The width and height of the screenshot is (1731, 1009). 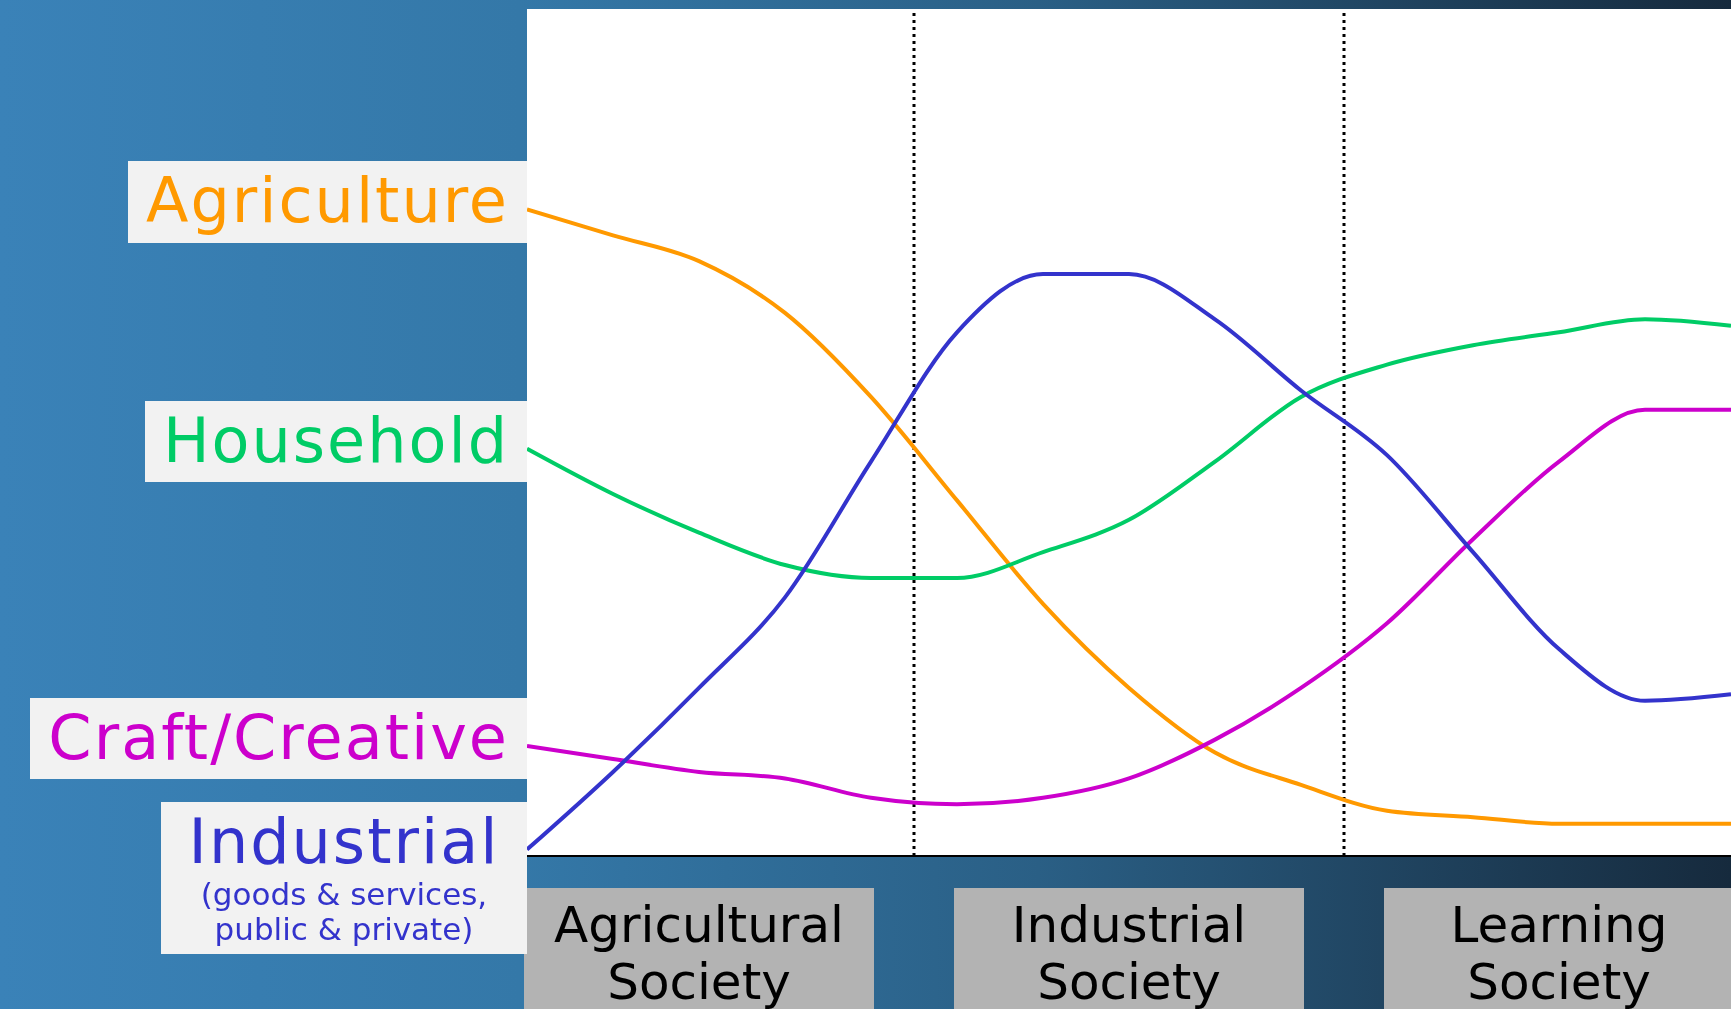 What do you see at coordinates (344, 912) in the screenshot?
I see `text: (goods & services, public & private)` at bounding box center [344, 912].